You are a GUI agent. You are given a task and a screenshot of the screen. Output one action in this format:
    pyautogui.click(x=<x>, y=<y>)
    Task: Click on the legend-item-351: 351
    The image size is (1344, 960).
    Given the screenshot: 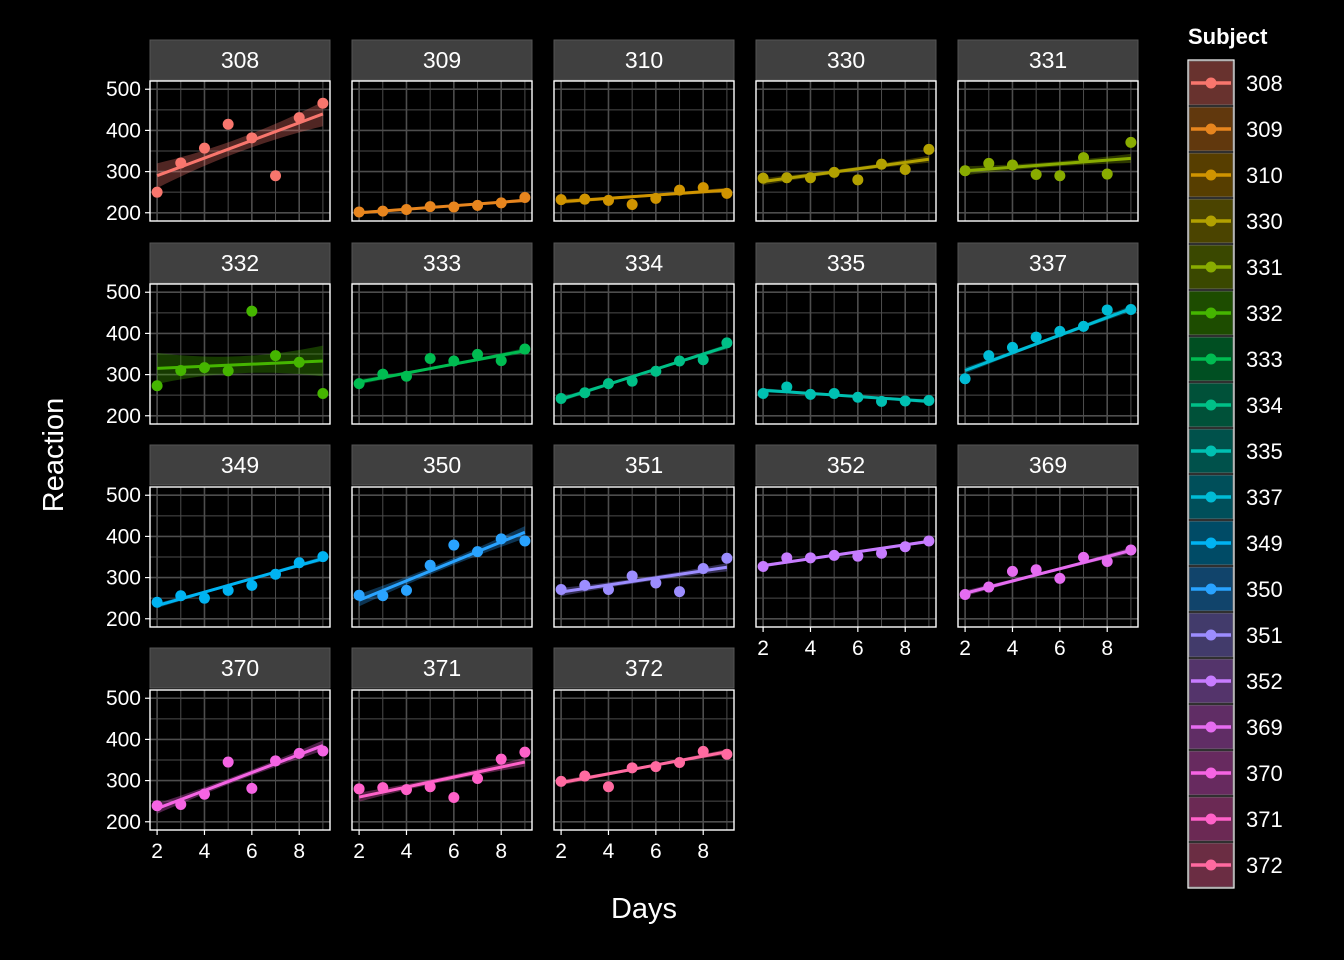 What is the action you would take?
    pyautogui.click(x=1235, y=635)
    